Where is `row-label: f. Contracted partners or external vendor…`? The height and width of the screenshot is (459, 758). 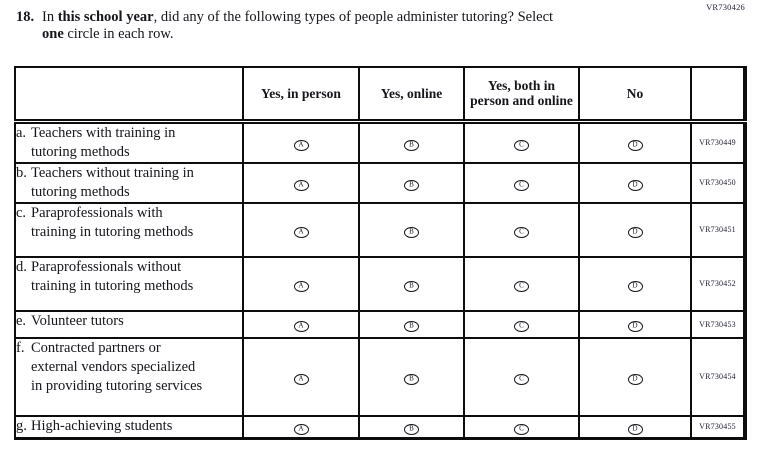
row-label: f. Contracted partners or external vendor… is located at coordinates (129, 376).